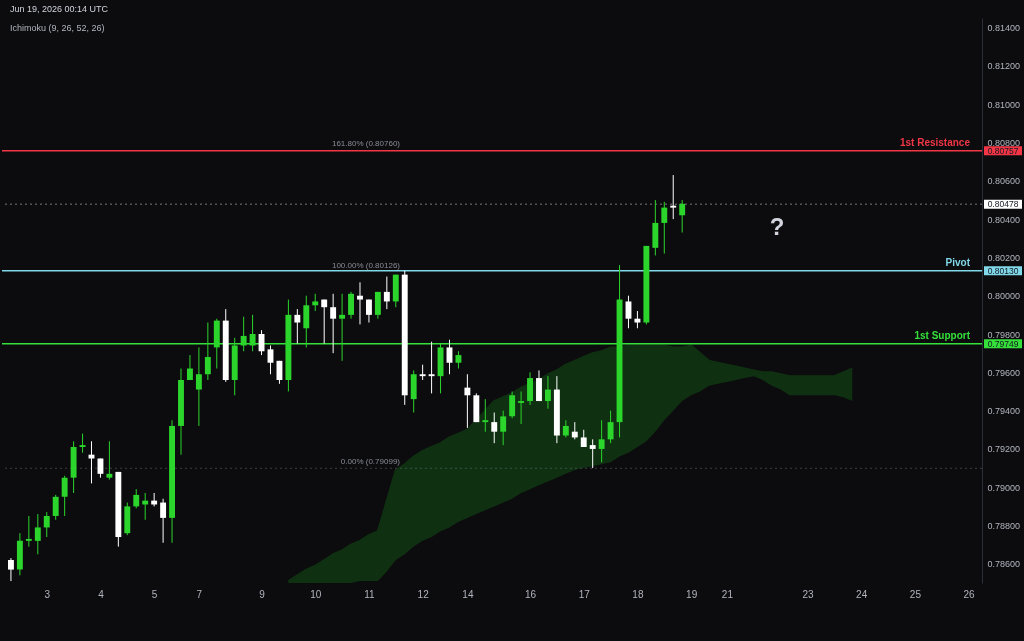 This screenshot has width=1024, height=641. What do you see at coordinates (366, 144) in the screenshot?
I see `annotation: 161.80% (0.80760)` at bounding box center [366, 144].